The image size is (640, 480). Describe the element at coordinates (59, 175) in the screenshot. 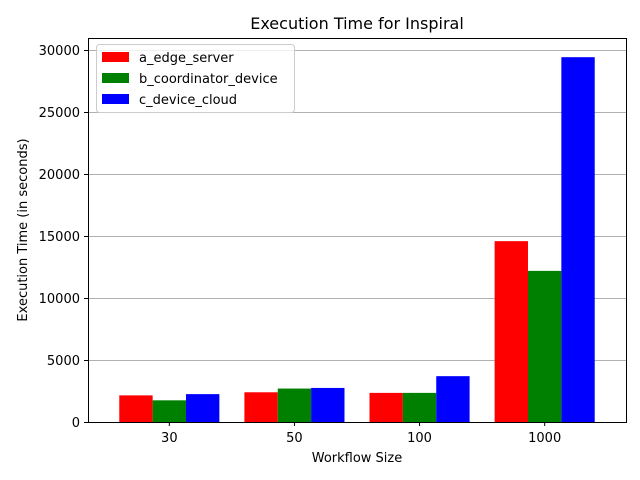

I see `y-tick-label: 20000` at that location.